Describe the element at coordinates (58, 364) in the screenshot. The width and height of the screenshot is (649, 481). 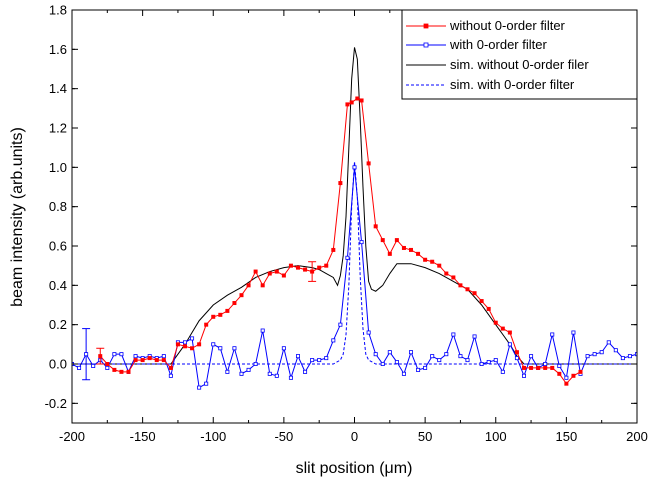
I see `y-tick-label: 0.0` at that location.